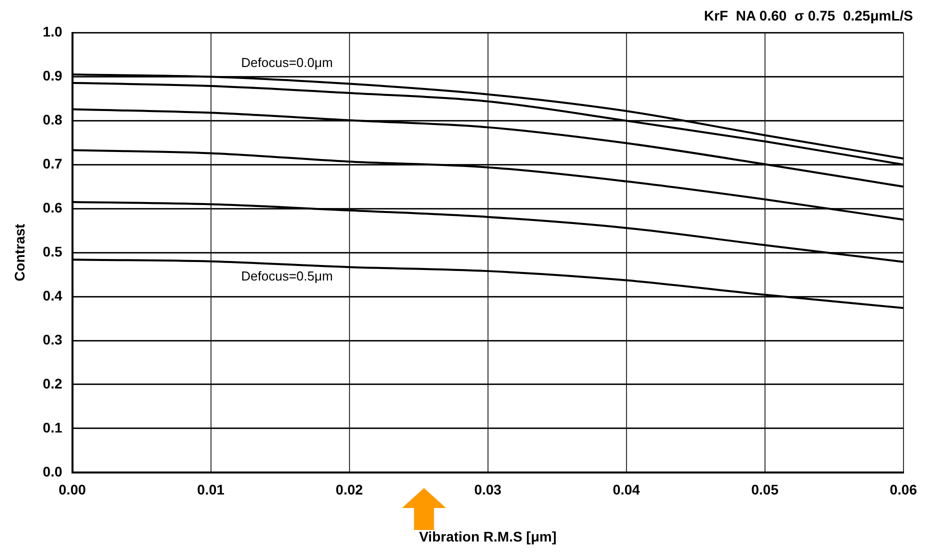  What do you see at coordinates (808, 15) in the screenshot?
I see `chart-title: KrF NA 0.60 σ 0.75 0.25μmL/S` at bounding box center [808, 15].